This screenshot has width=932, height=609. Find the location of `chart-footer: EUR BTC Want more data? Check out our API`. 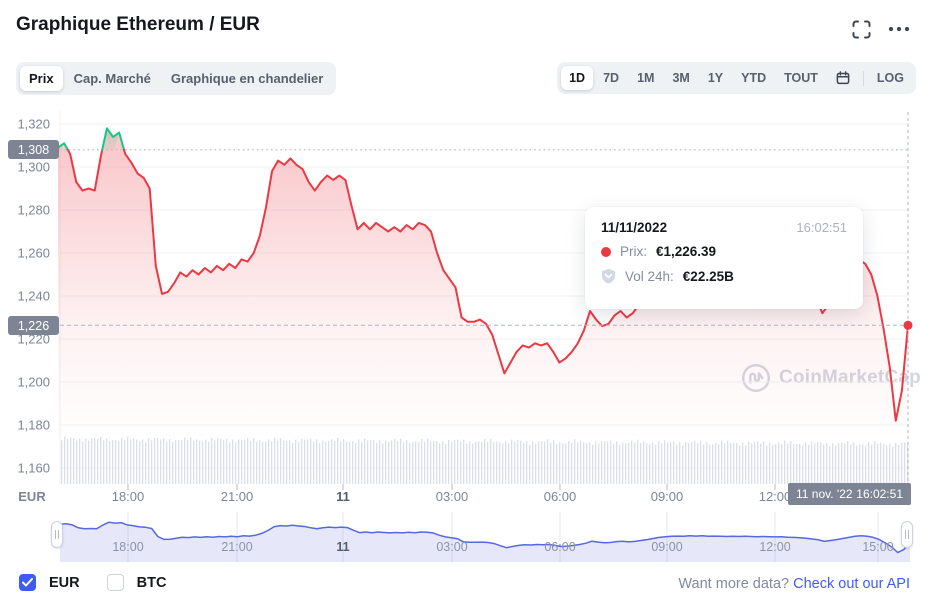

chart-footer: EUR BTC Want more data? Check out our API is located at coordinates (466, 587).